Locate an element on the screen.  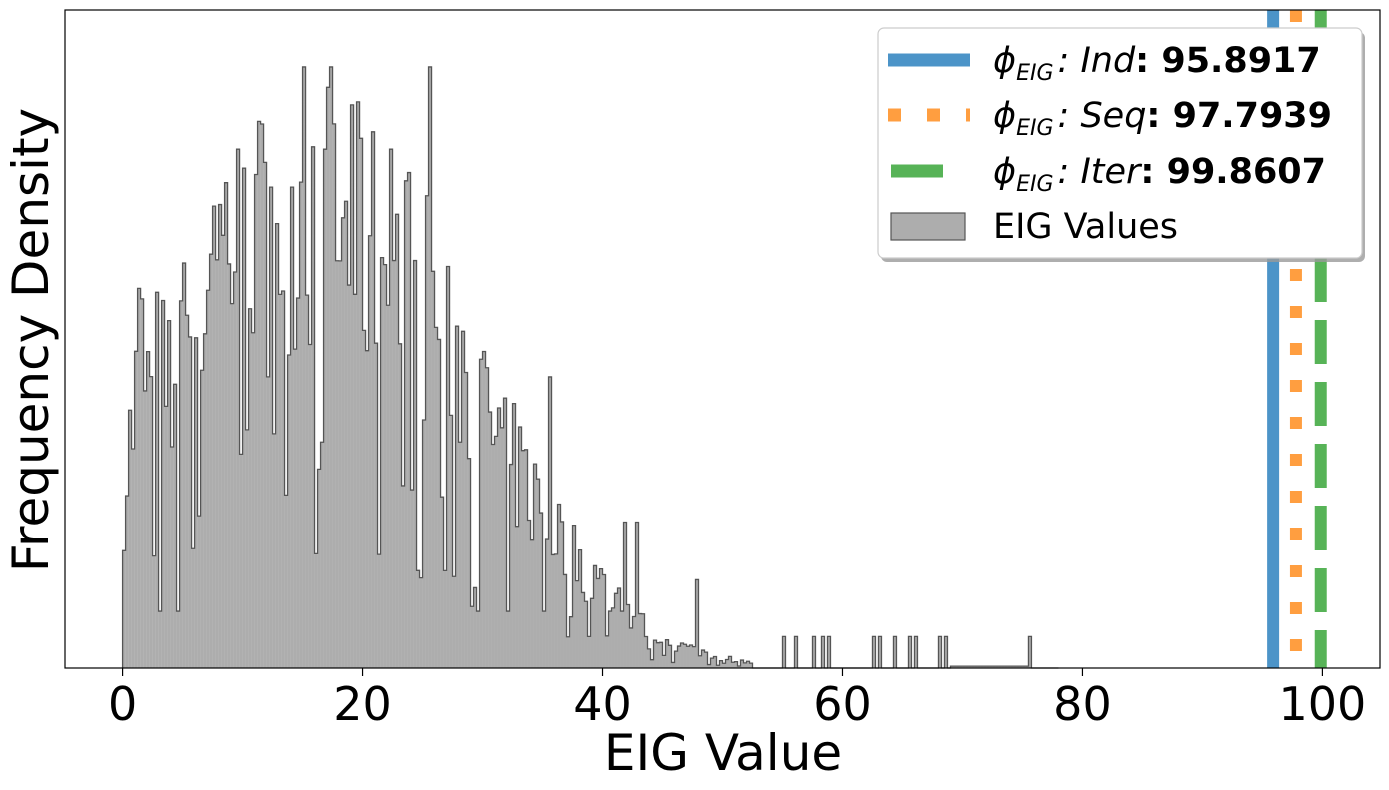
legend-label-name: : Seq is located at coordinates (1102, 116).